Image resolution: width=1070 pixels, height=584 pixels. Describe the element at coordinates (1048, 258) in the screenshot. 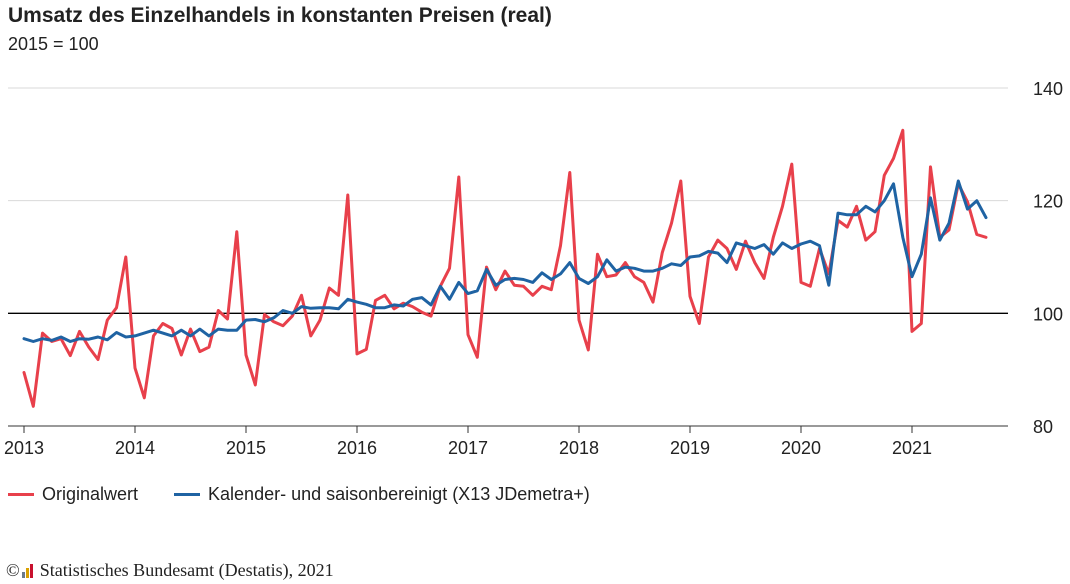

I see `y-axis: 80 100 120 140` at that location.